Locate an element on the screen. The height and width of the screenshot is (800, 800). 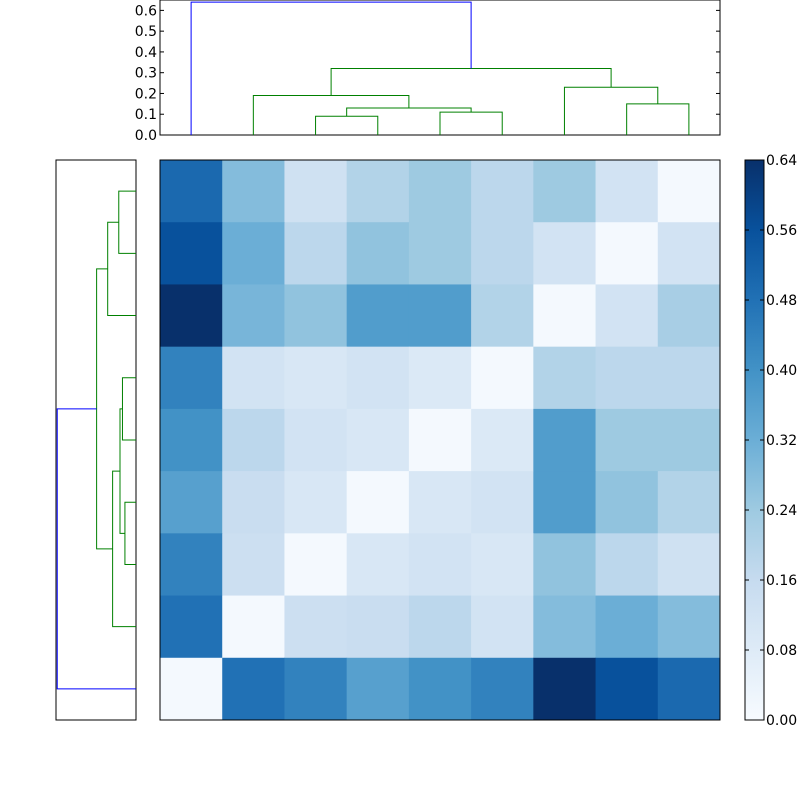
heatmap-cell-r3-c3 is located at coordinates (378, 378).